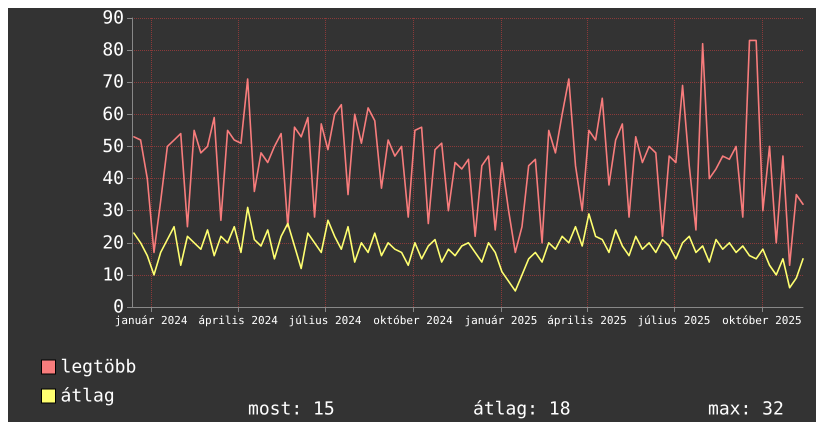 The image size is (824, 430). I want to click on x-tick-label: július 2025, so click(674, 320).